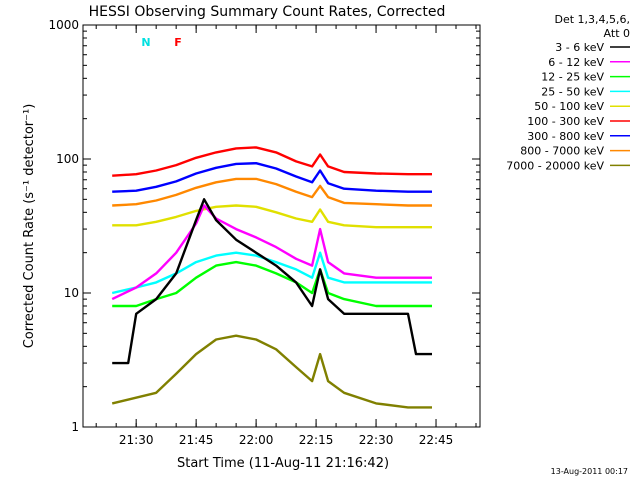 This screenshot has width=640, height=480. What do you see at coordinates (271, 371) in the screenshot?
I see `series-line-7000-20000-kev` at bounding box center [271, 371].